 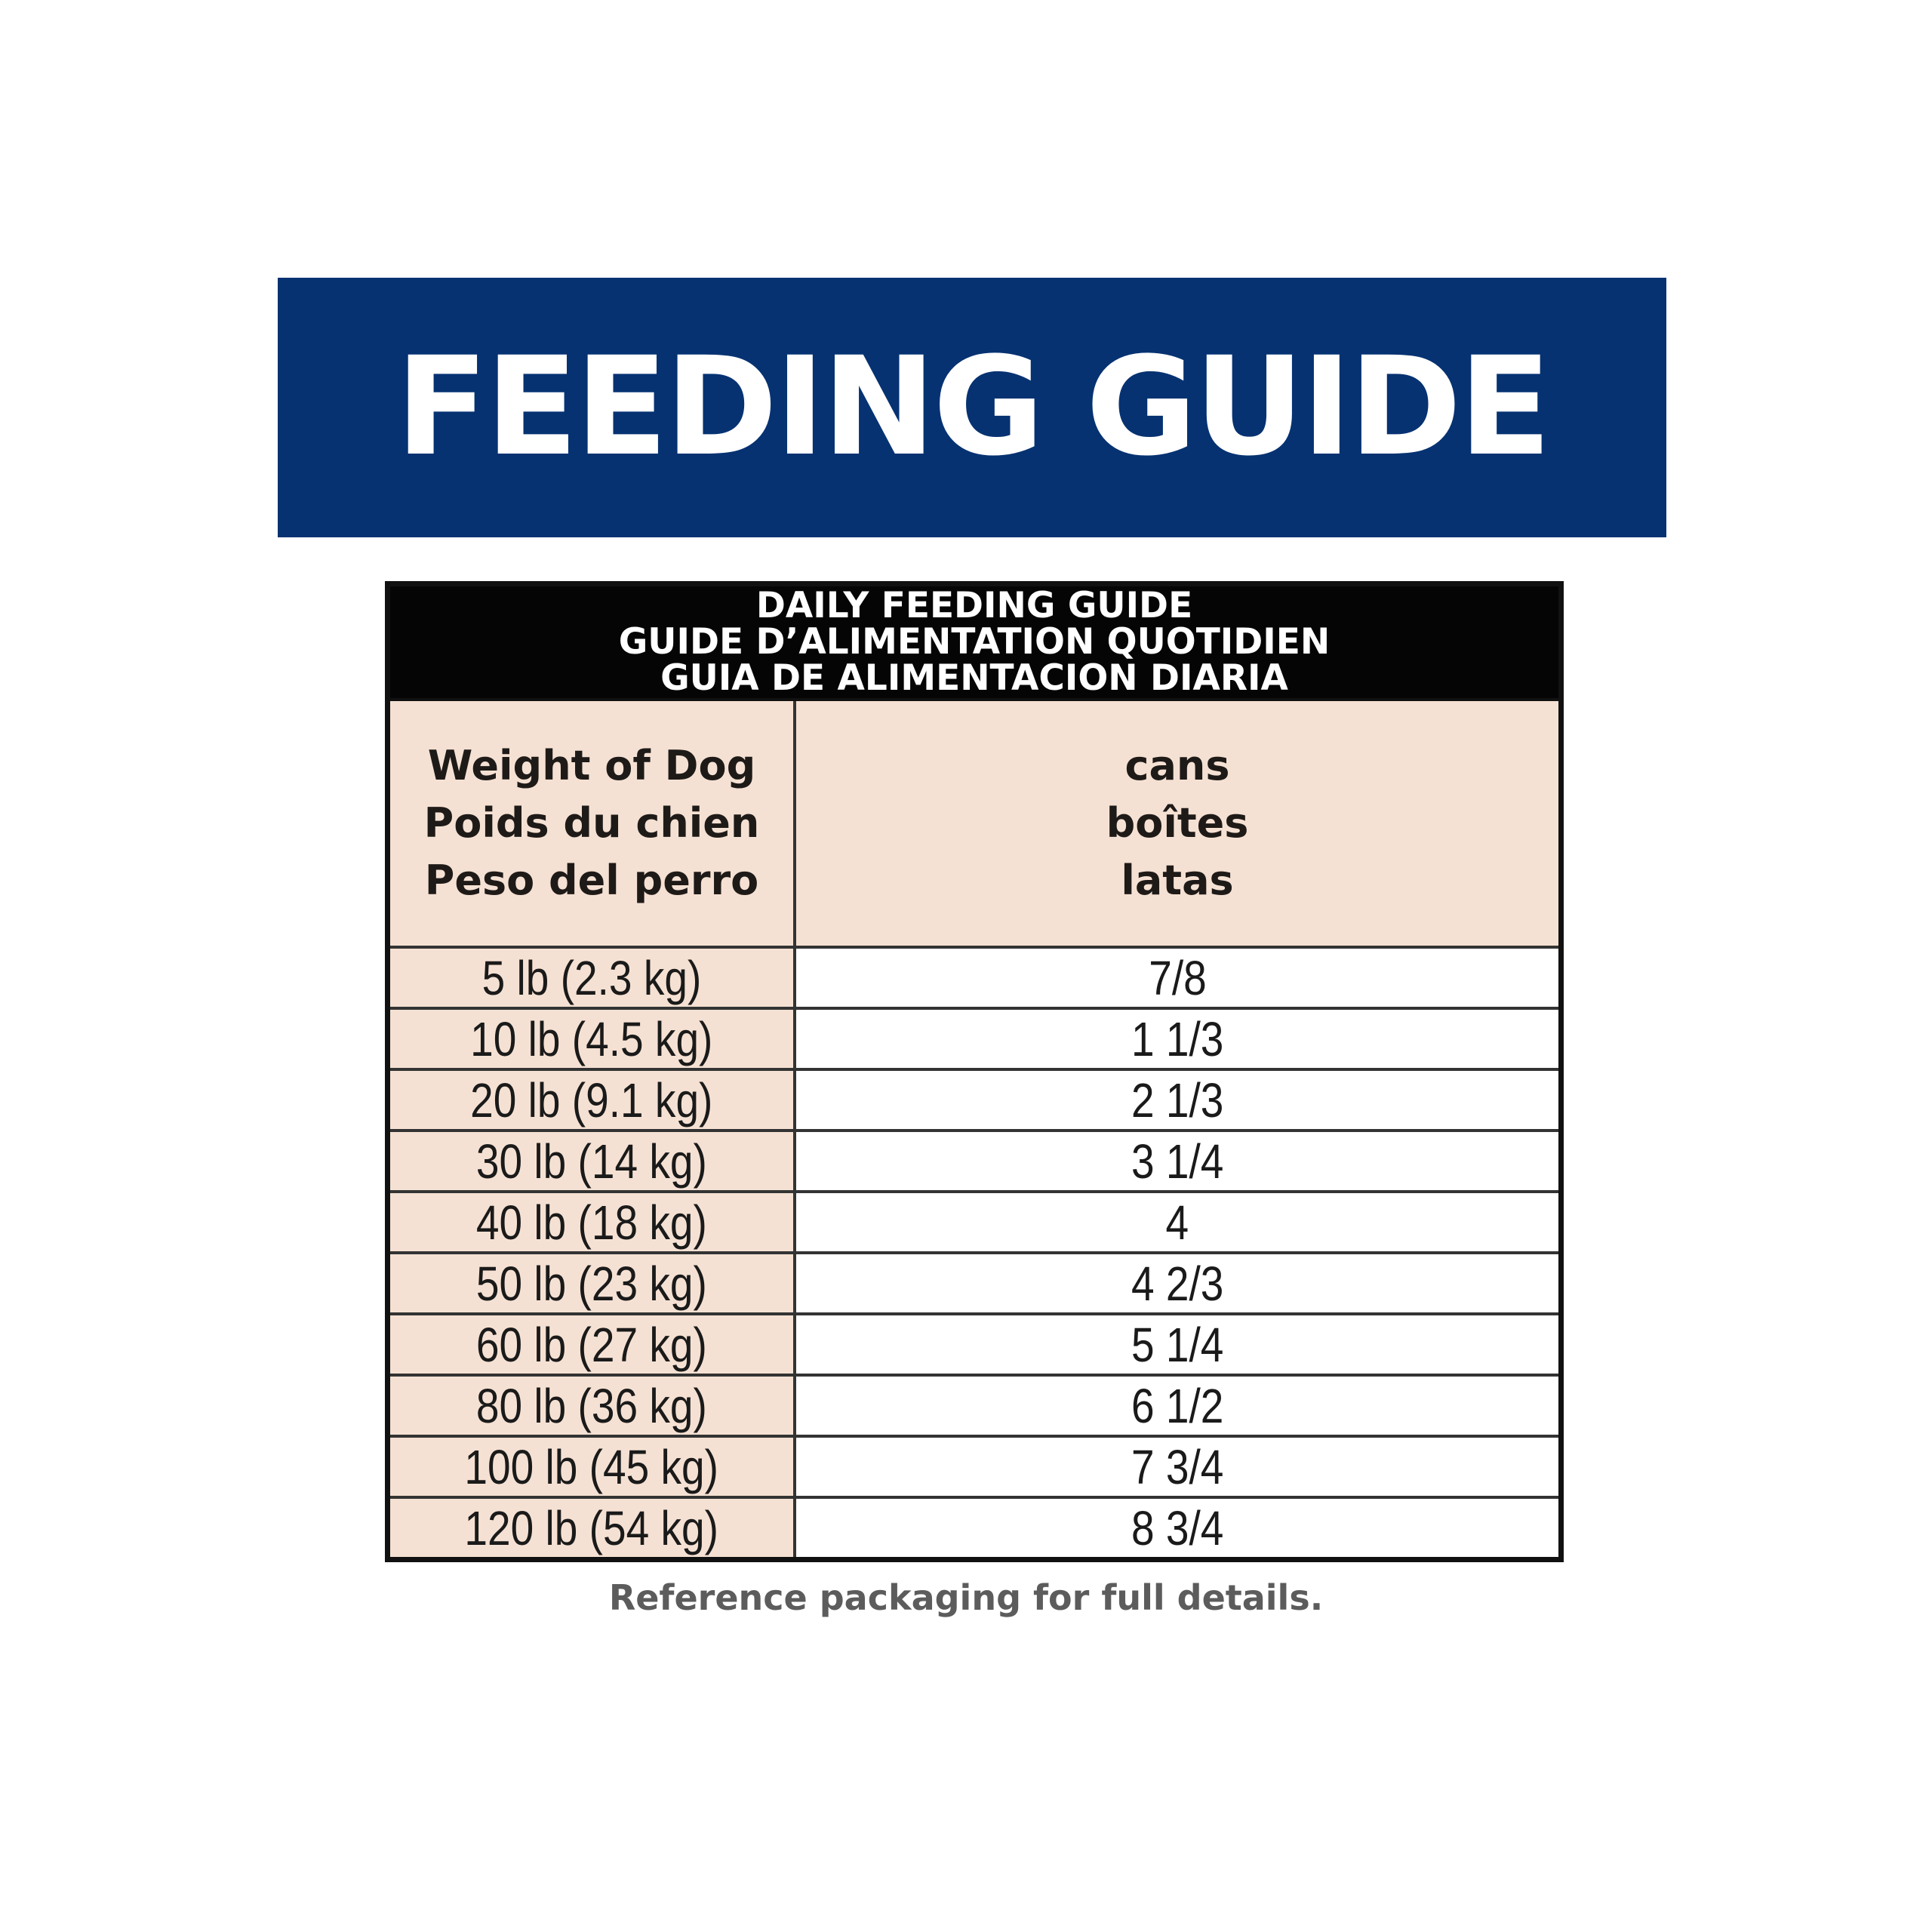 I want to click on weight-value: 20 lb (9.1 kg), so click(x=591, y=1100).